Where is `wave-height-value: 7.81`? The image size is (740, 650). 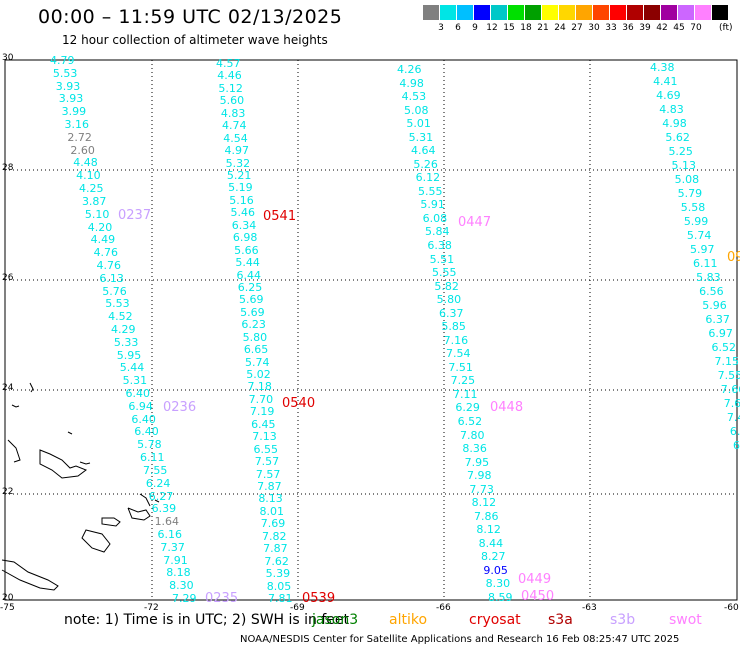
wave-height-value: 7.81 is located at coordinates (280, 598).